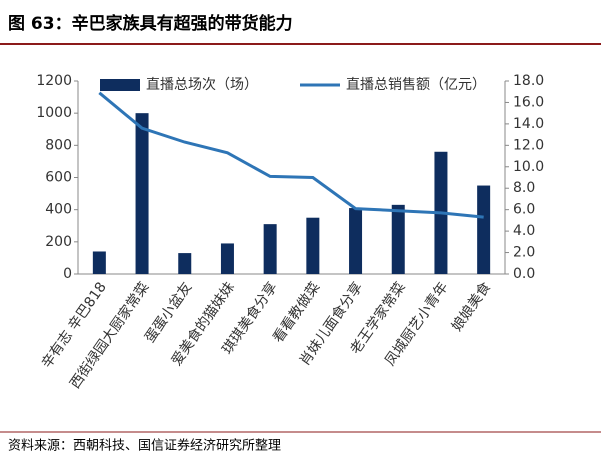  Describe the element at coordinates (109, 335) in the screenshot. I see `x-tick-label: 西街绿园大厨家常菜` at that location.